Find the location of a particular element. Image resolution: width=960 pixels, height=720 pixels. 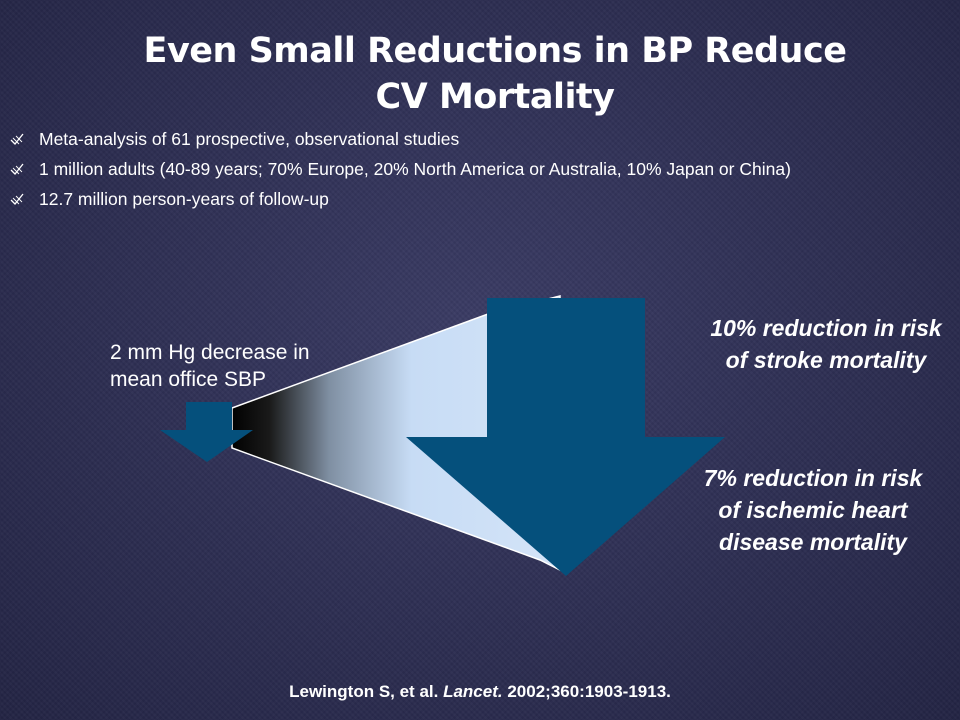

citation-details: 2002;360:1903-1913. is located at coordinates (589, 691).